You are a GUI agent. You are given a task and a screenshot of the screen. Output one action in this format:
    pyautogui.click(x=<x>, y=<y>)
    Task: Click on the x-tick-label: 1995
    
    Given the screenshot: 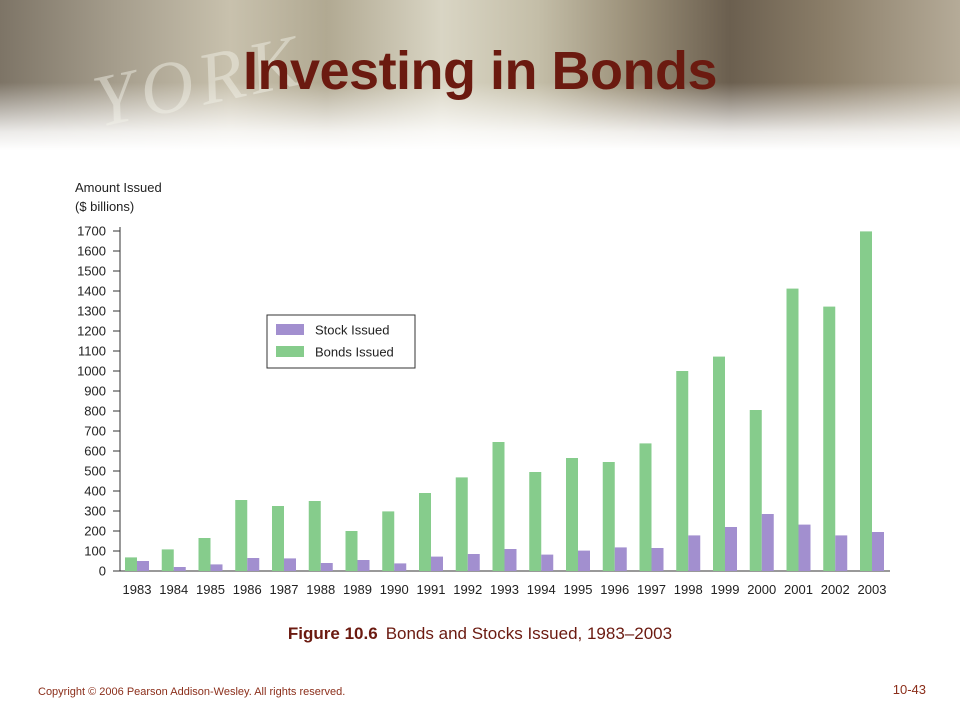 What is the action you would take?
    pyautogui.click(x=578, y=589)
    